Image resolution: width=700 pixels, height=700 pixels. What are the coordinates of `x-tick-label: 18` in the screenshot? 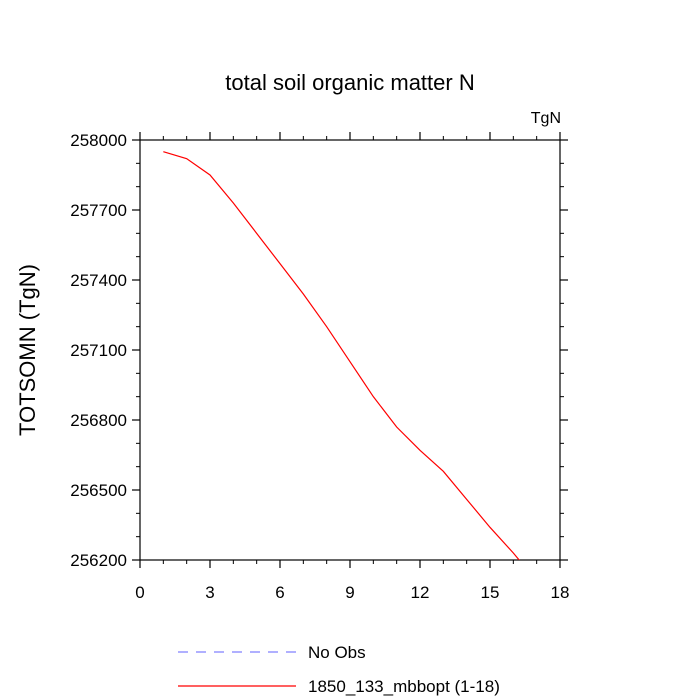 It's located at (560, 592).